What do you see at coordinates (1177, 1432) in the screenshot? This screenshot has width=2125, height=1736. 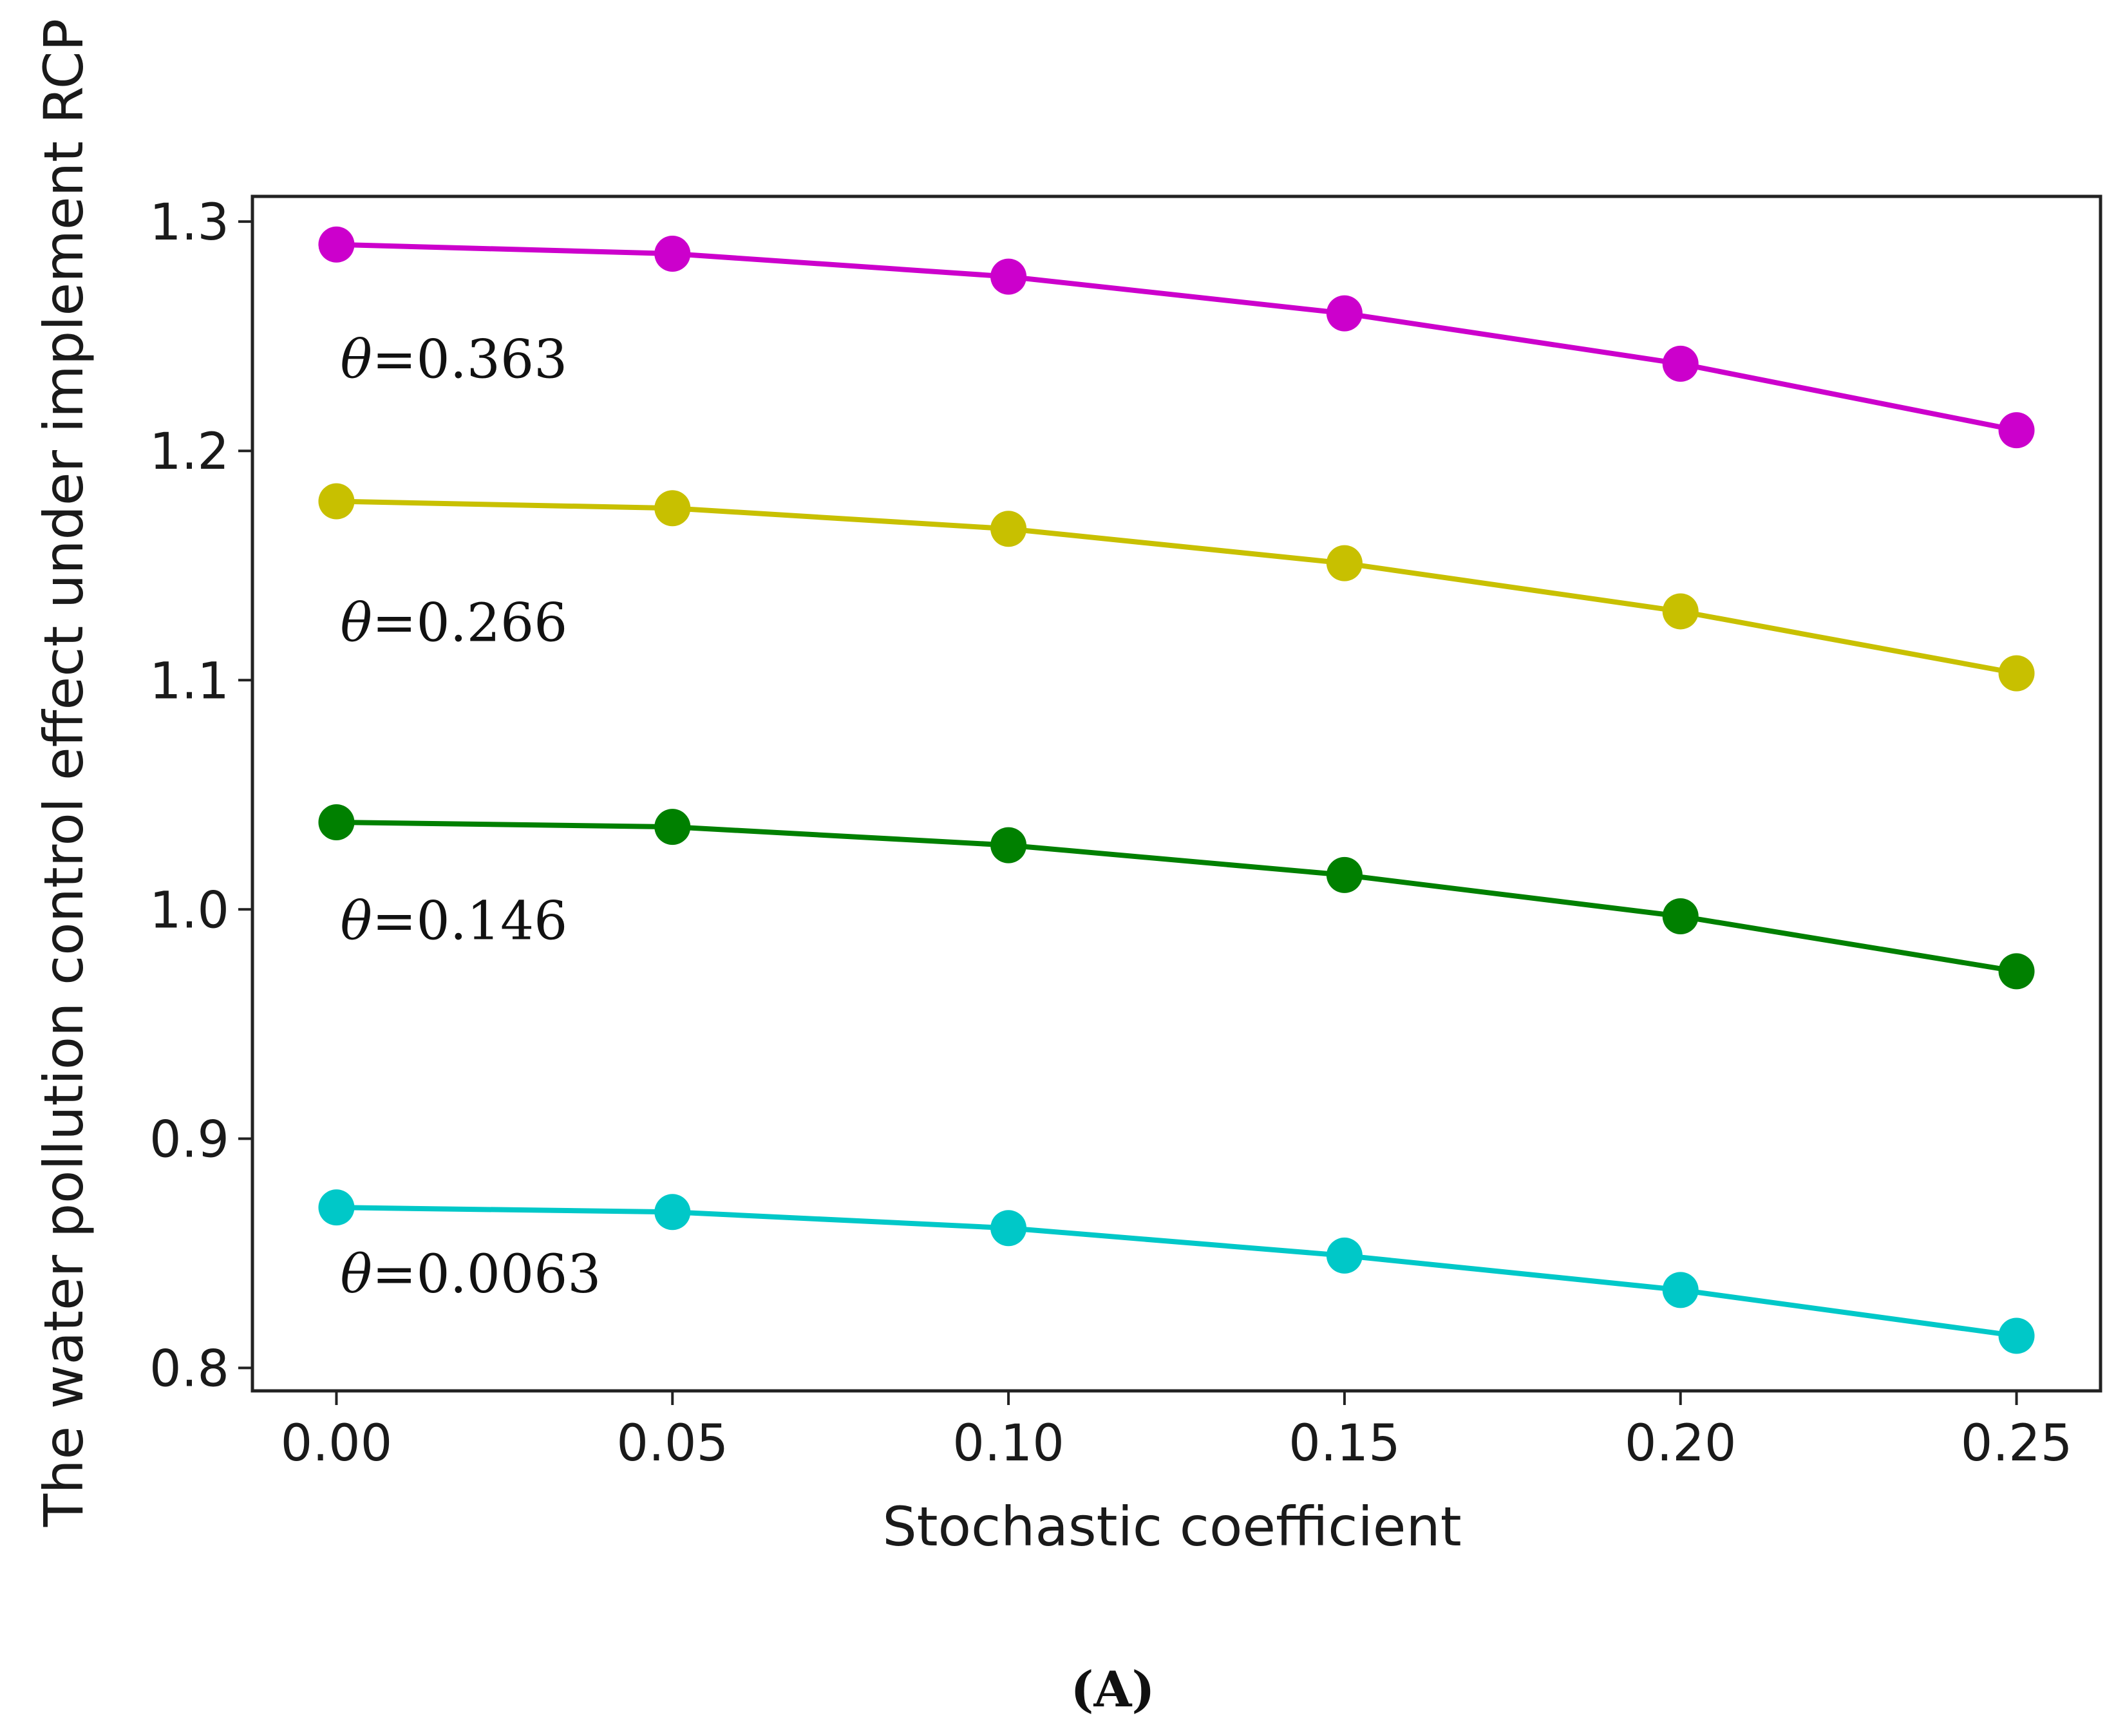 I see `x-axis: 0.00 0.05 0.10 0.15 0.20 0.25` at bounding box center [1177, 1432].